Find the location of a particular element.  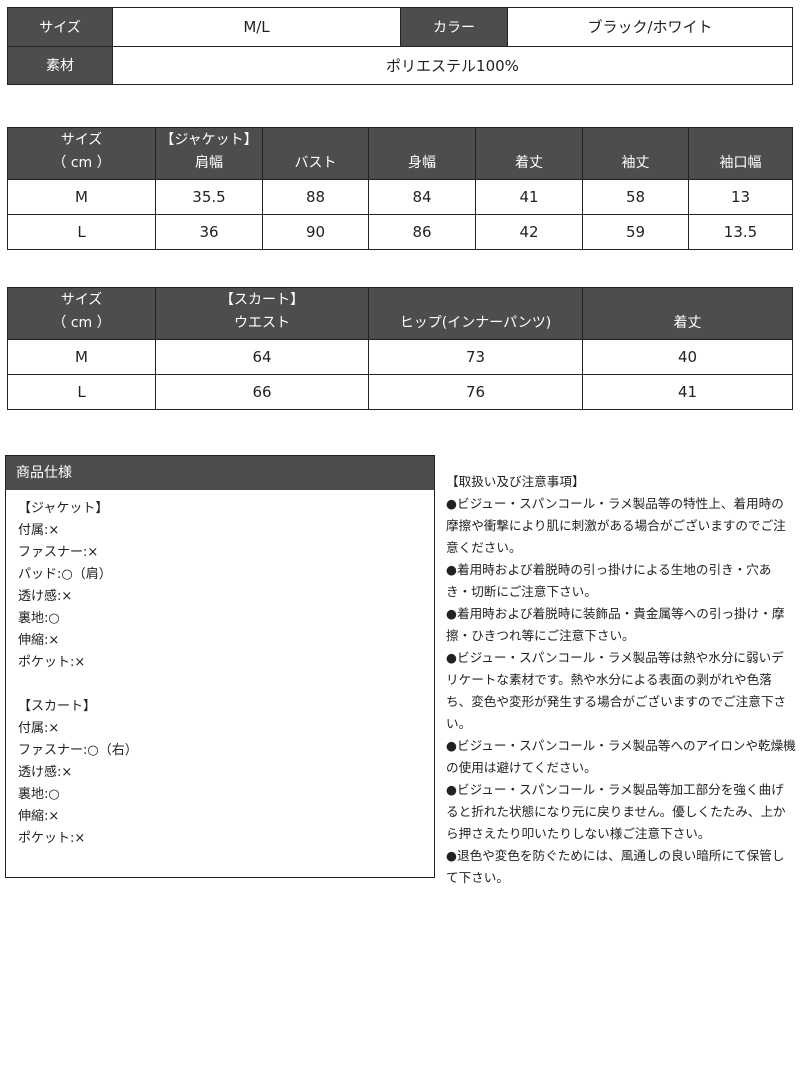

color-label: カラー is located at coordinates (454, 27).